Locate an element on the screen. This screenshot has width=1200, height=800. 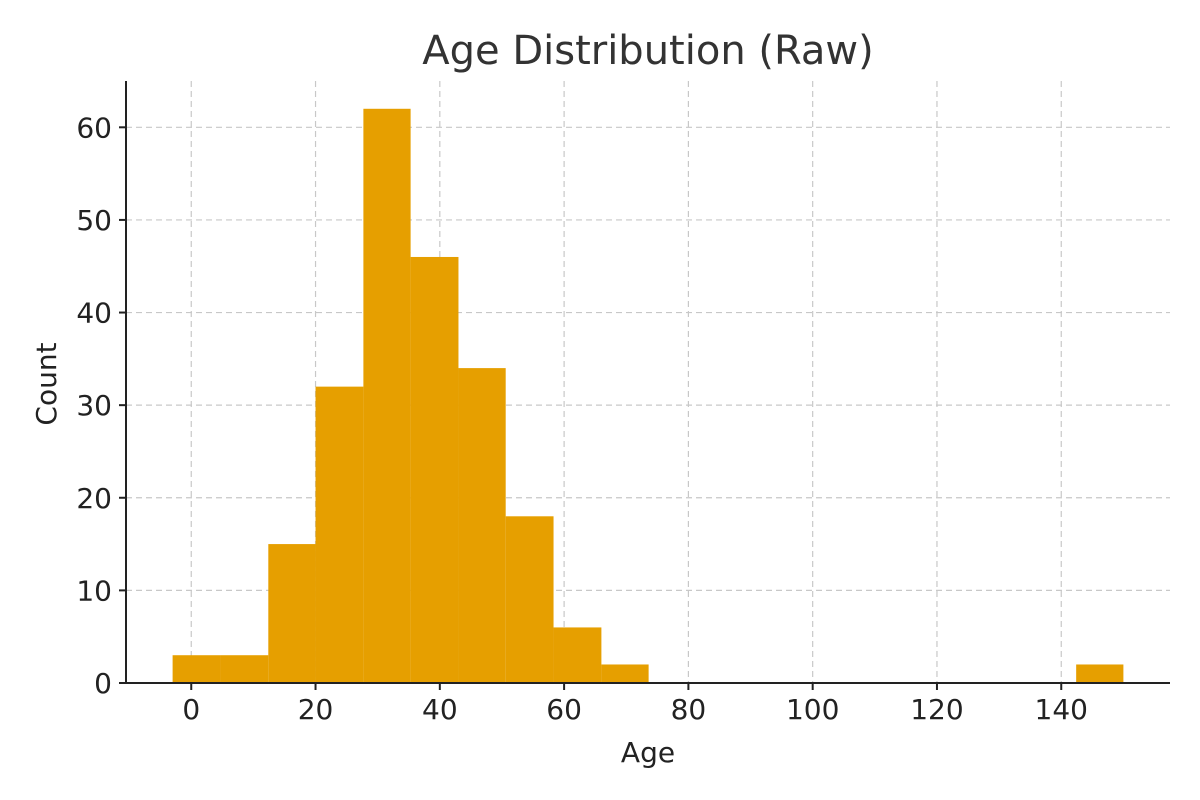
x-tick-label: 40 is located at coordinates (440, 709).